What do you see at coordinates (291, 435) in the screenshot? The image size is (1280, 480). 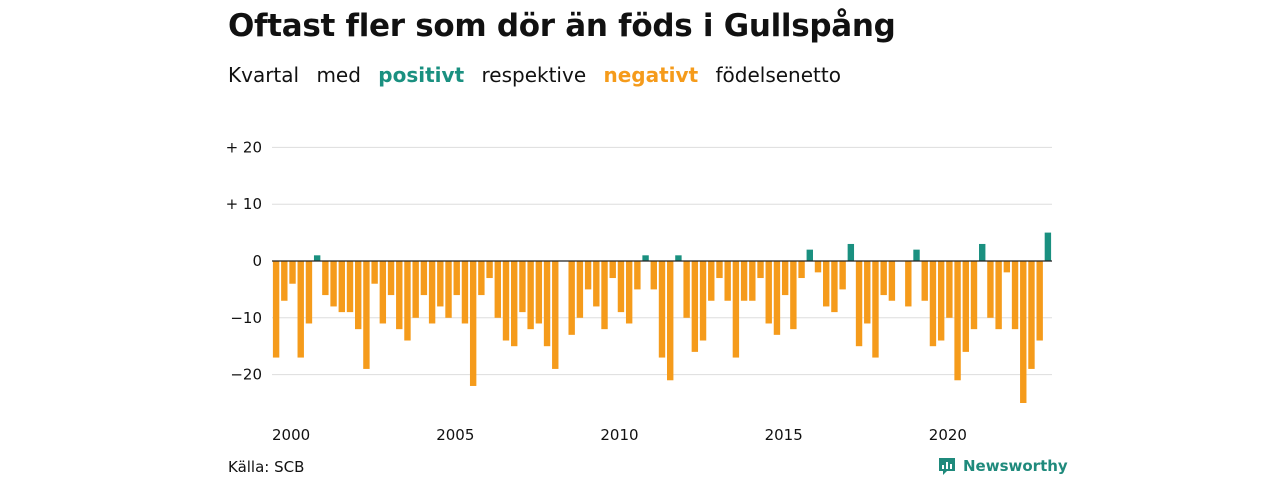 I see `x-tick-label: 2000` at bounding box center [291, 435].